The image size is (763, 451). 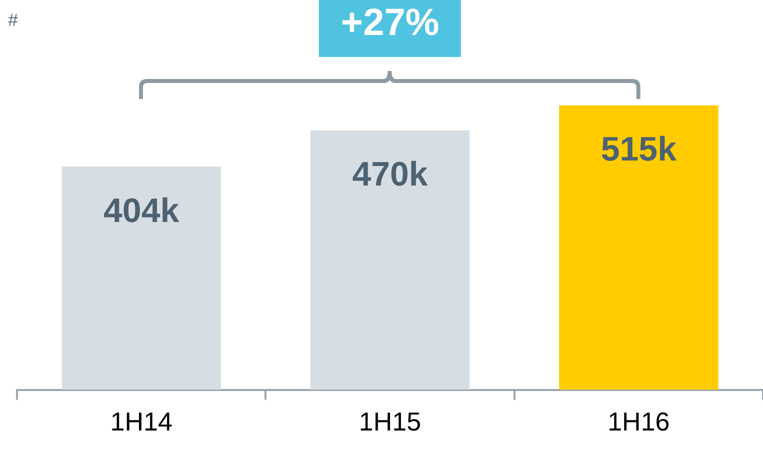 What do you see at coordinates (141, 421) in the screenshot?
I see `x-tick-label: 1H14` at bounding box center [141, 421].